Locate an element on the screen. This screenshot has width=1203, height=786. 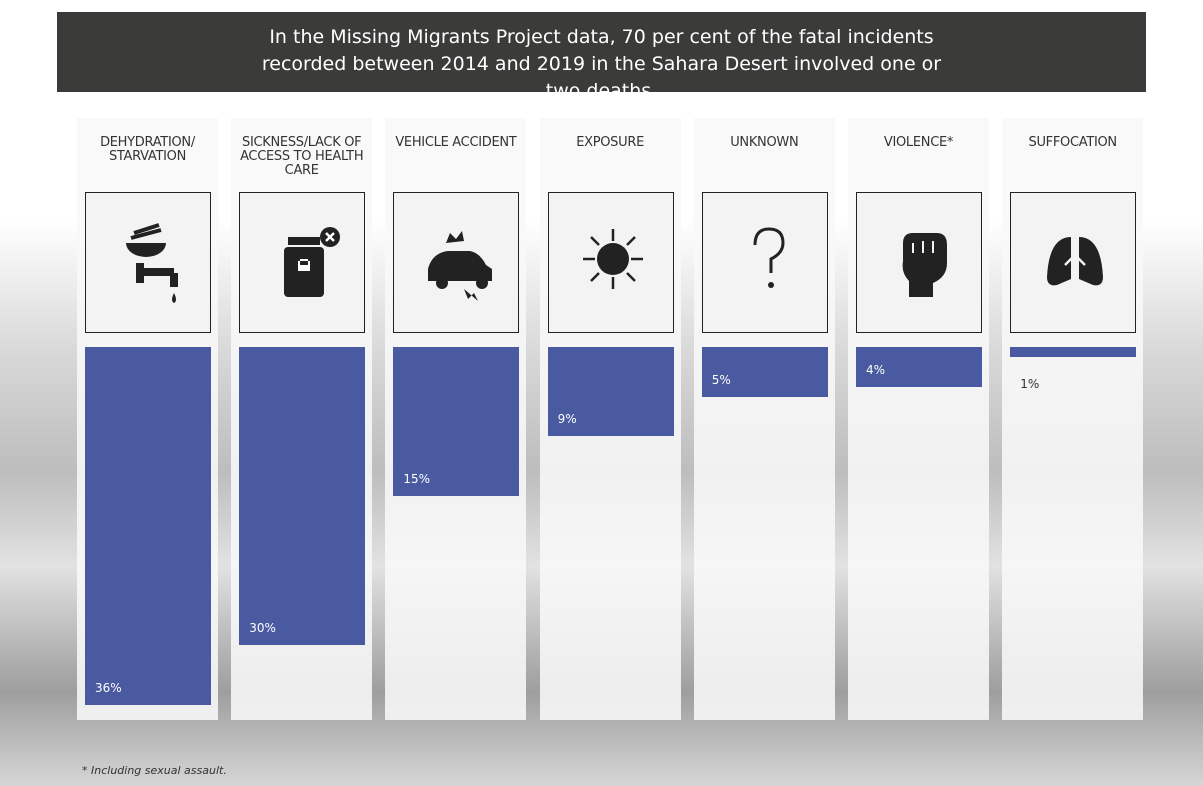
category-label: VIOLENCE* is located at coordinates (918, 142).